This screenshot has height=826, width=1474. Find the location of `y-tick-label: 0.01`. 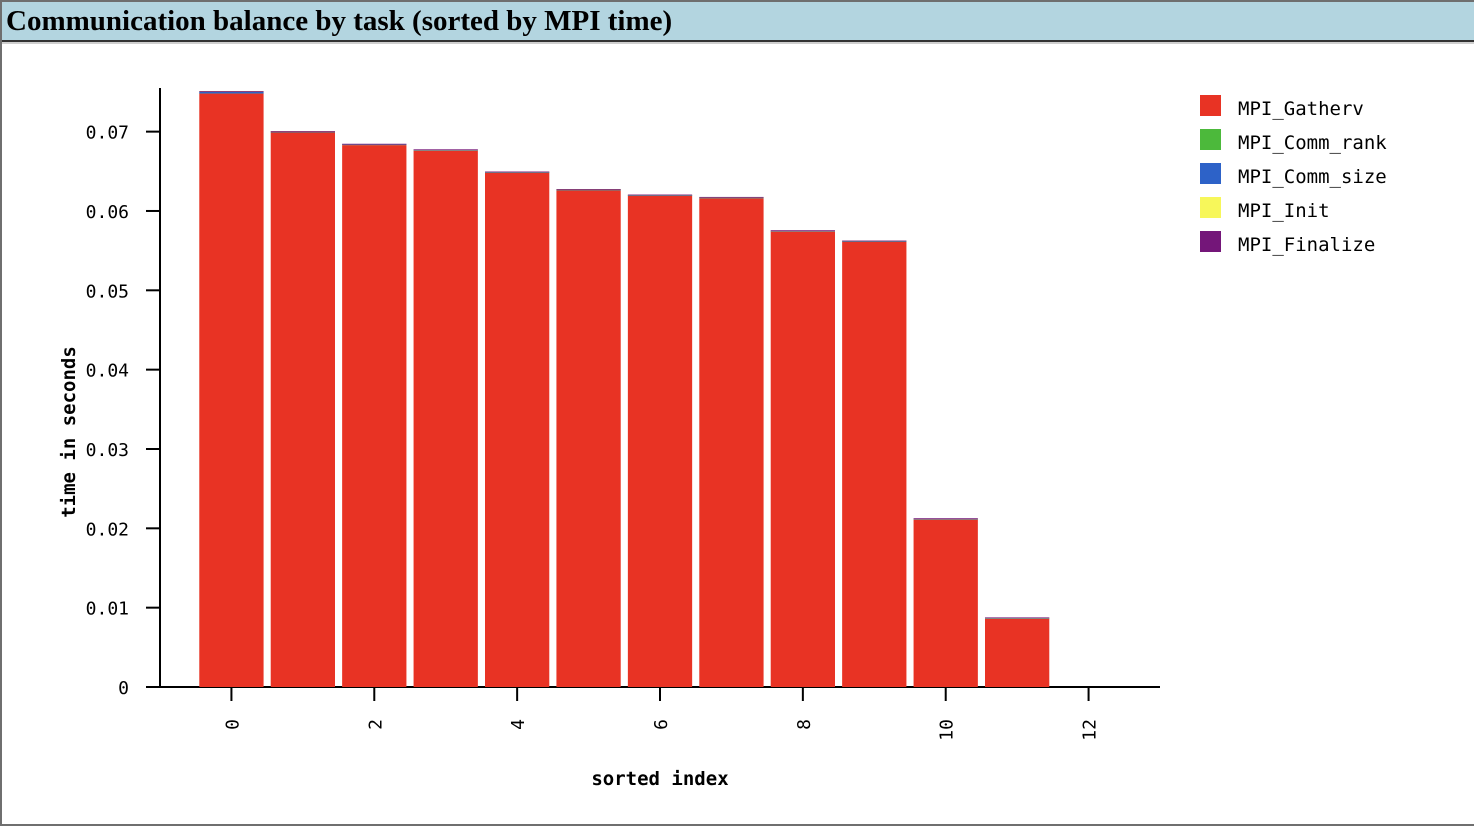

y-tick-label: 0.01 is located at coordinates (107, 609).